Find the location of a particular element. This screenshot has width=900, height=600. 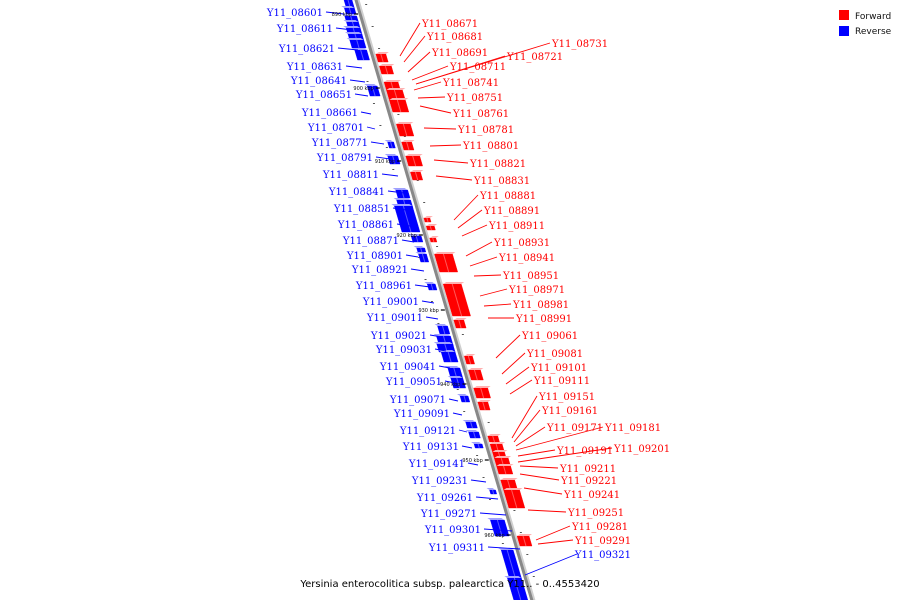

forward-gene-label: Y11_08801 is located at coordinates (490, 146).